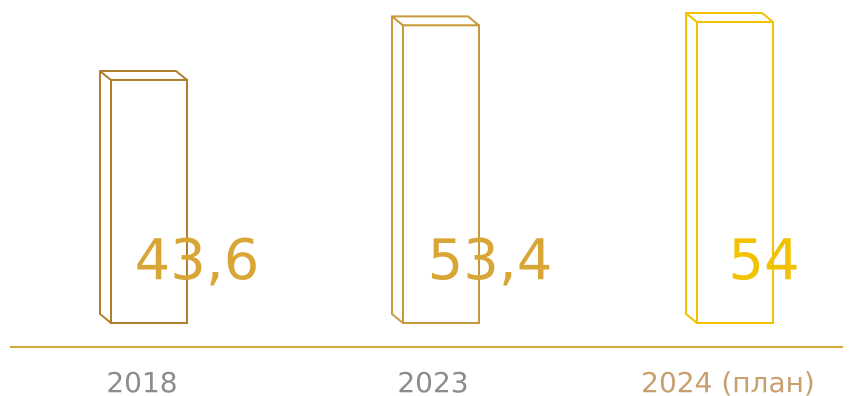 This screenshot has width=853, height=396. I want to click on category-label-2023: 2023, so click(432, 381).